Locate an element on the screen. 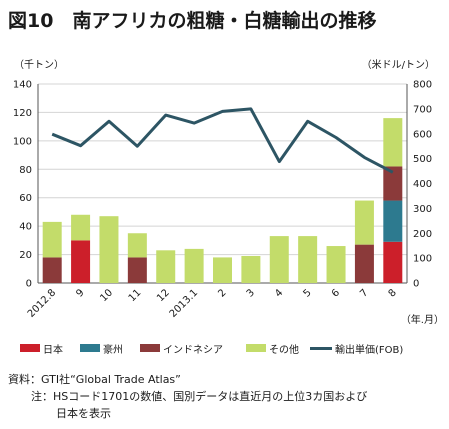 This screenshot has height=429, width=449. x-tick-label: 11 is located at coordinates (135, 295).